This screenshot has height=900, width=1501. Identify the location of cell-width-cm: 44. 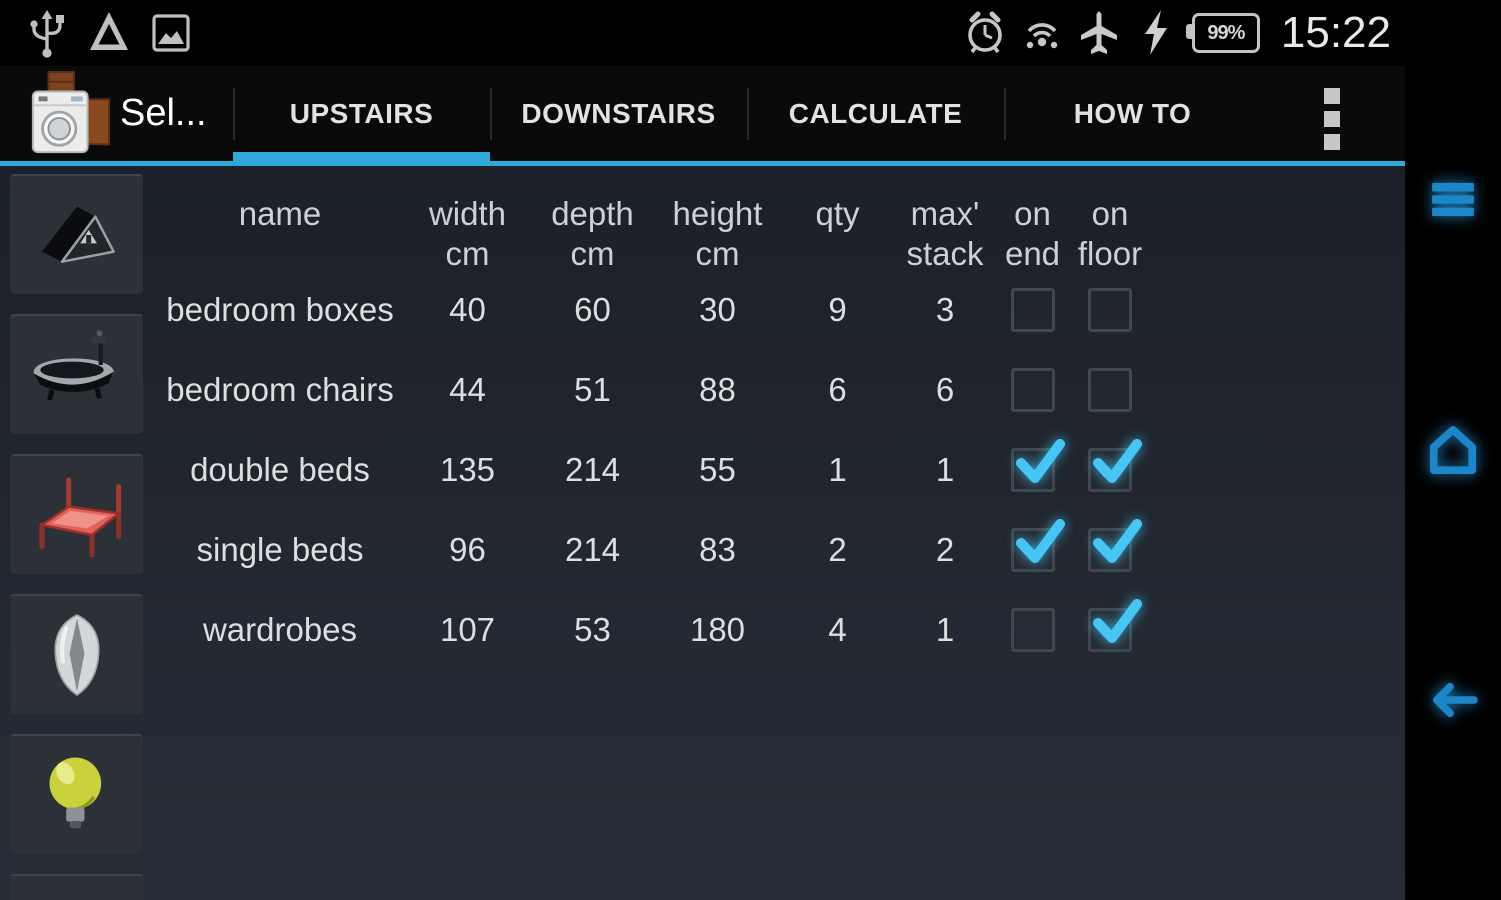
(467, 389).